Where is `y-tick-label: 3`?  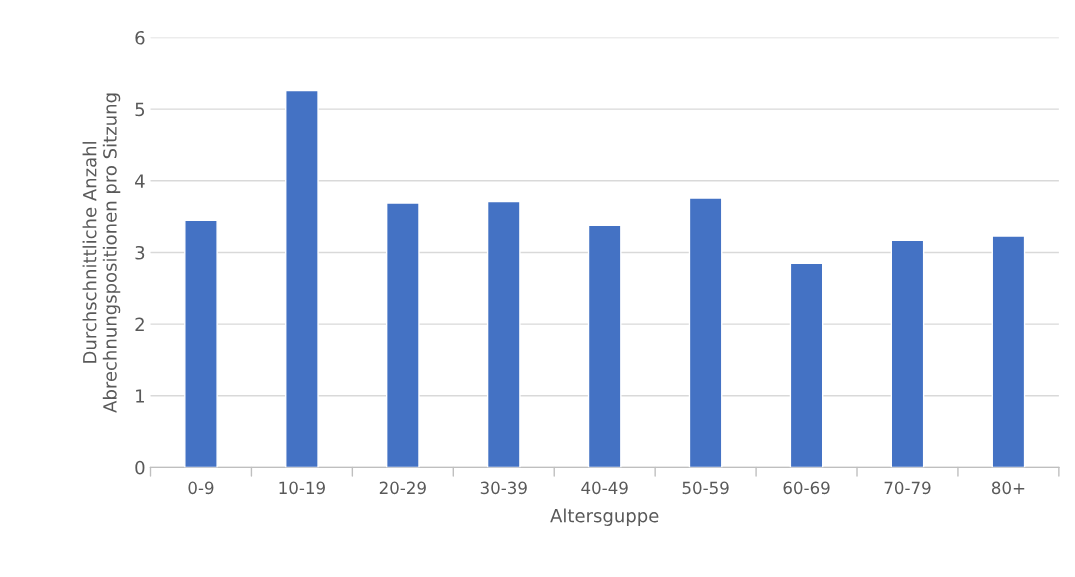
y-tick-label: 3 is located at coordinates (140, 252).